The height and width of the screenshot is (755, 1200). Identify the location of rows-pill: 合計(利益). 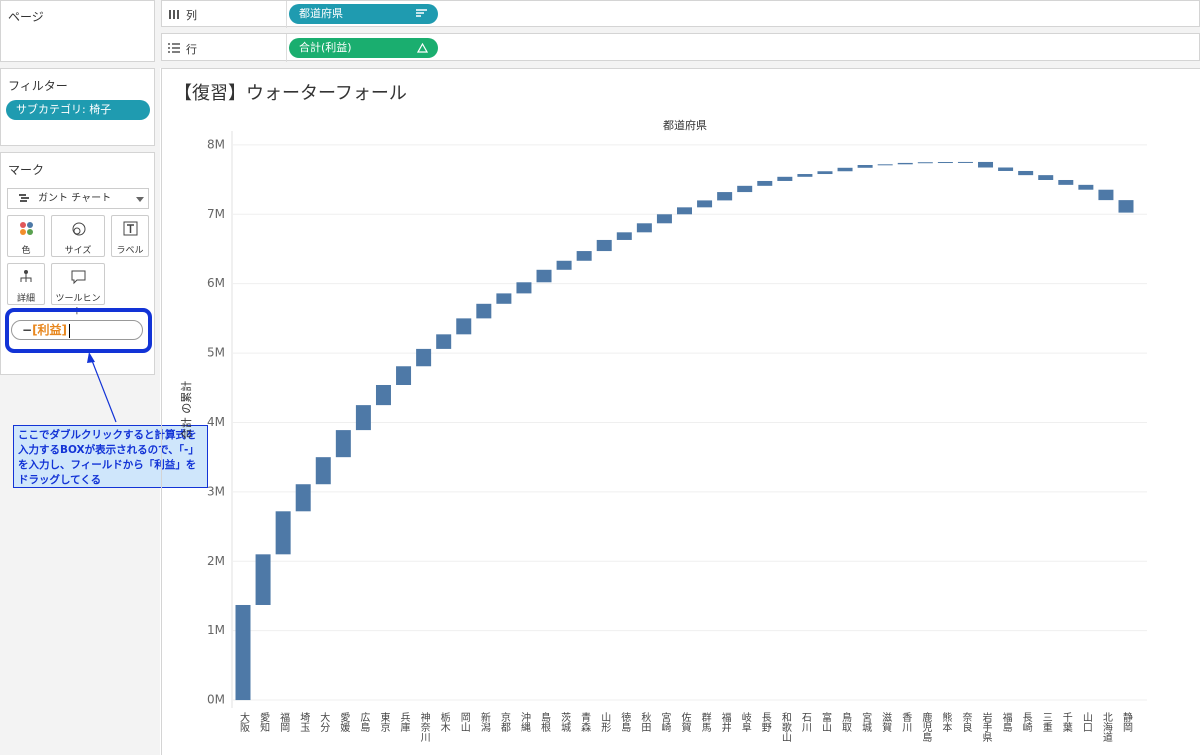
(363, 48).